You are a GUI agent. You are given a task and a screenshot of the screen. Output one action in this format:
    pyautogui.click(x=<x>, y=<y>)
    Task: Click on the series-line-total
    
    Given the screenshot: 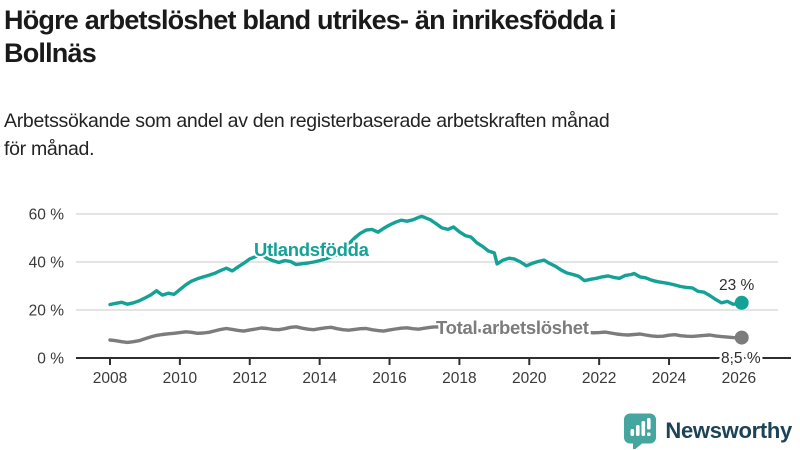 What is the action you would take?
    pyautogui.click(x=426, y=335)
    